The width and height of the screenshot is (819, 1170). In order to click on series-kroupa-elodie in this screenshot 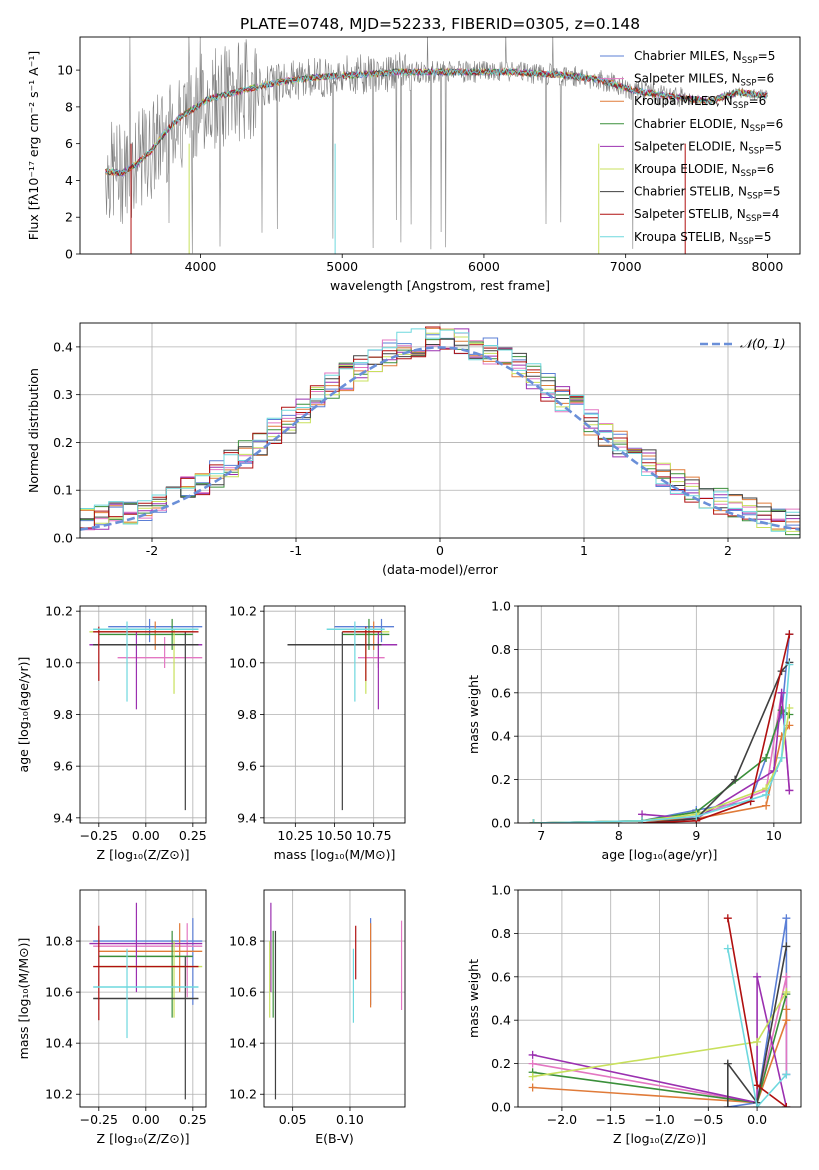, I will do `click(659, 1034)`.